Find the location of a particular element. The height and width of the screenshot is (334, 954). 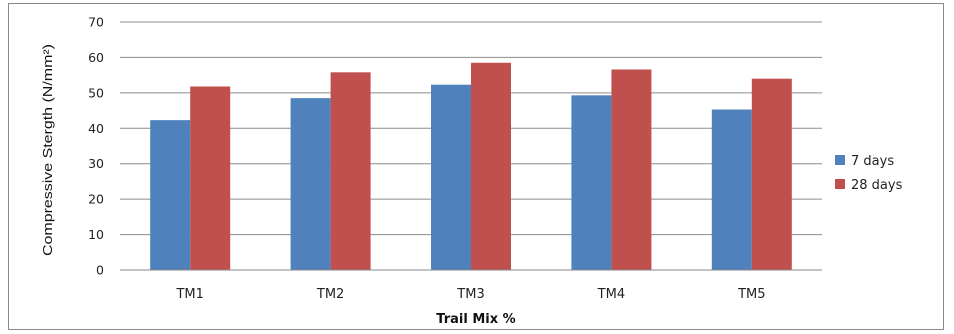

legend-label: 7 days is located at coordinates (872, 161).